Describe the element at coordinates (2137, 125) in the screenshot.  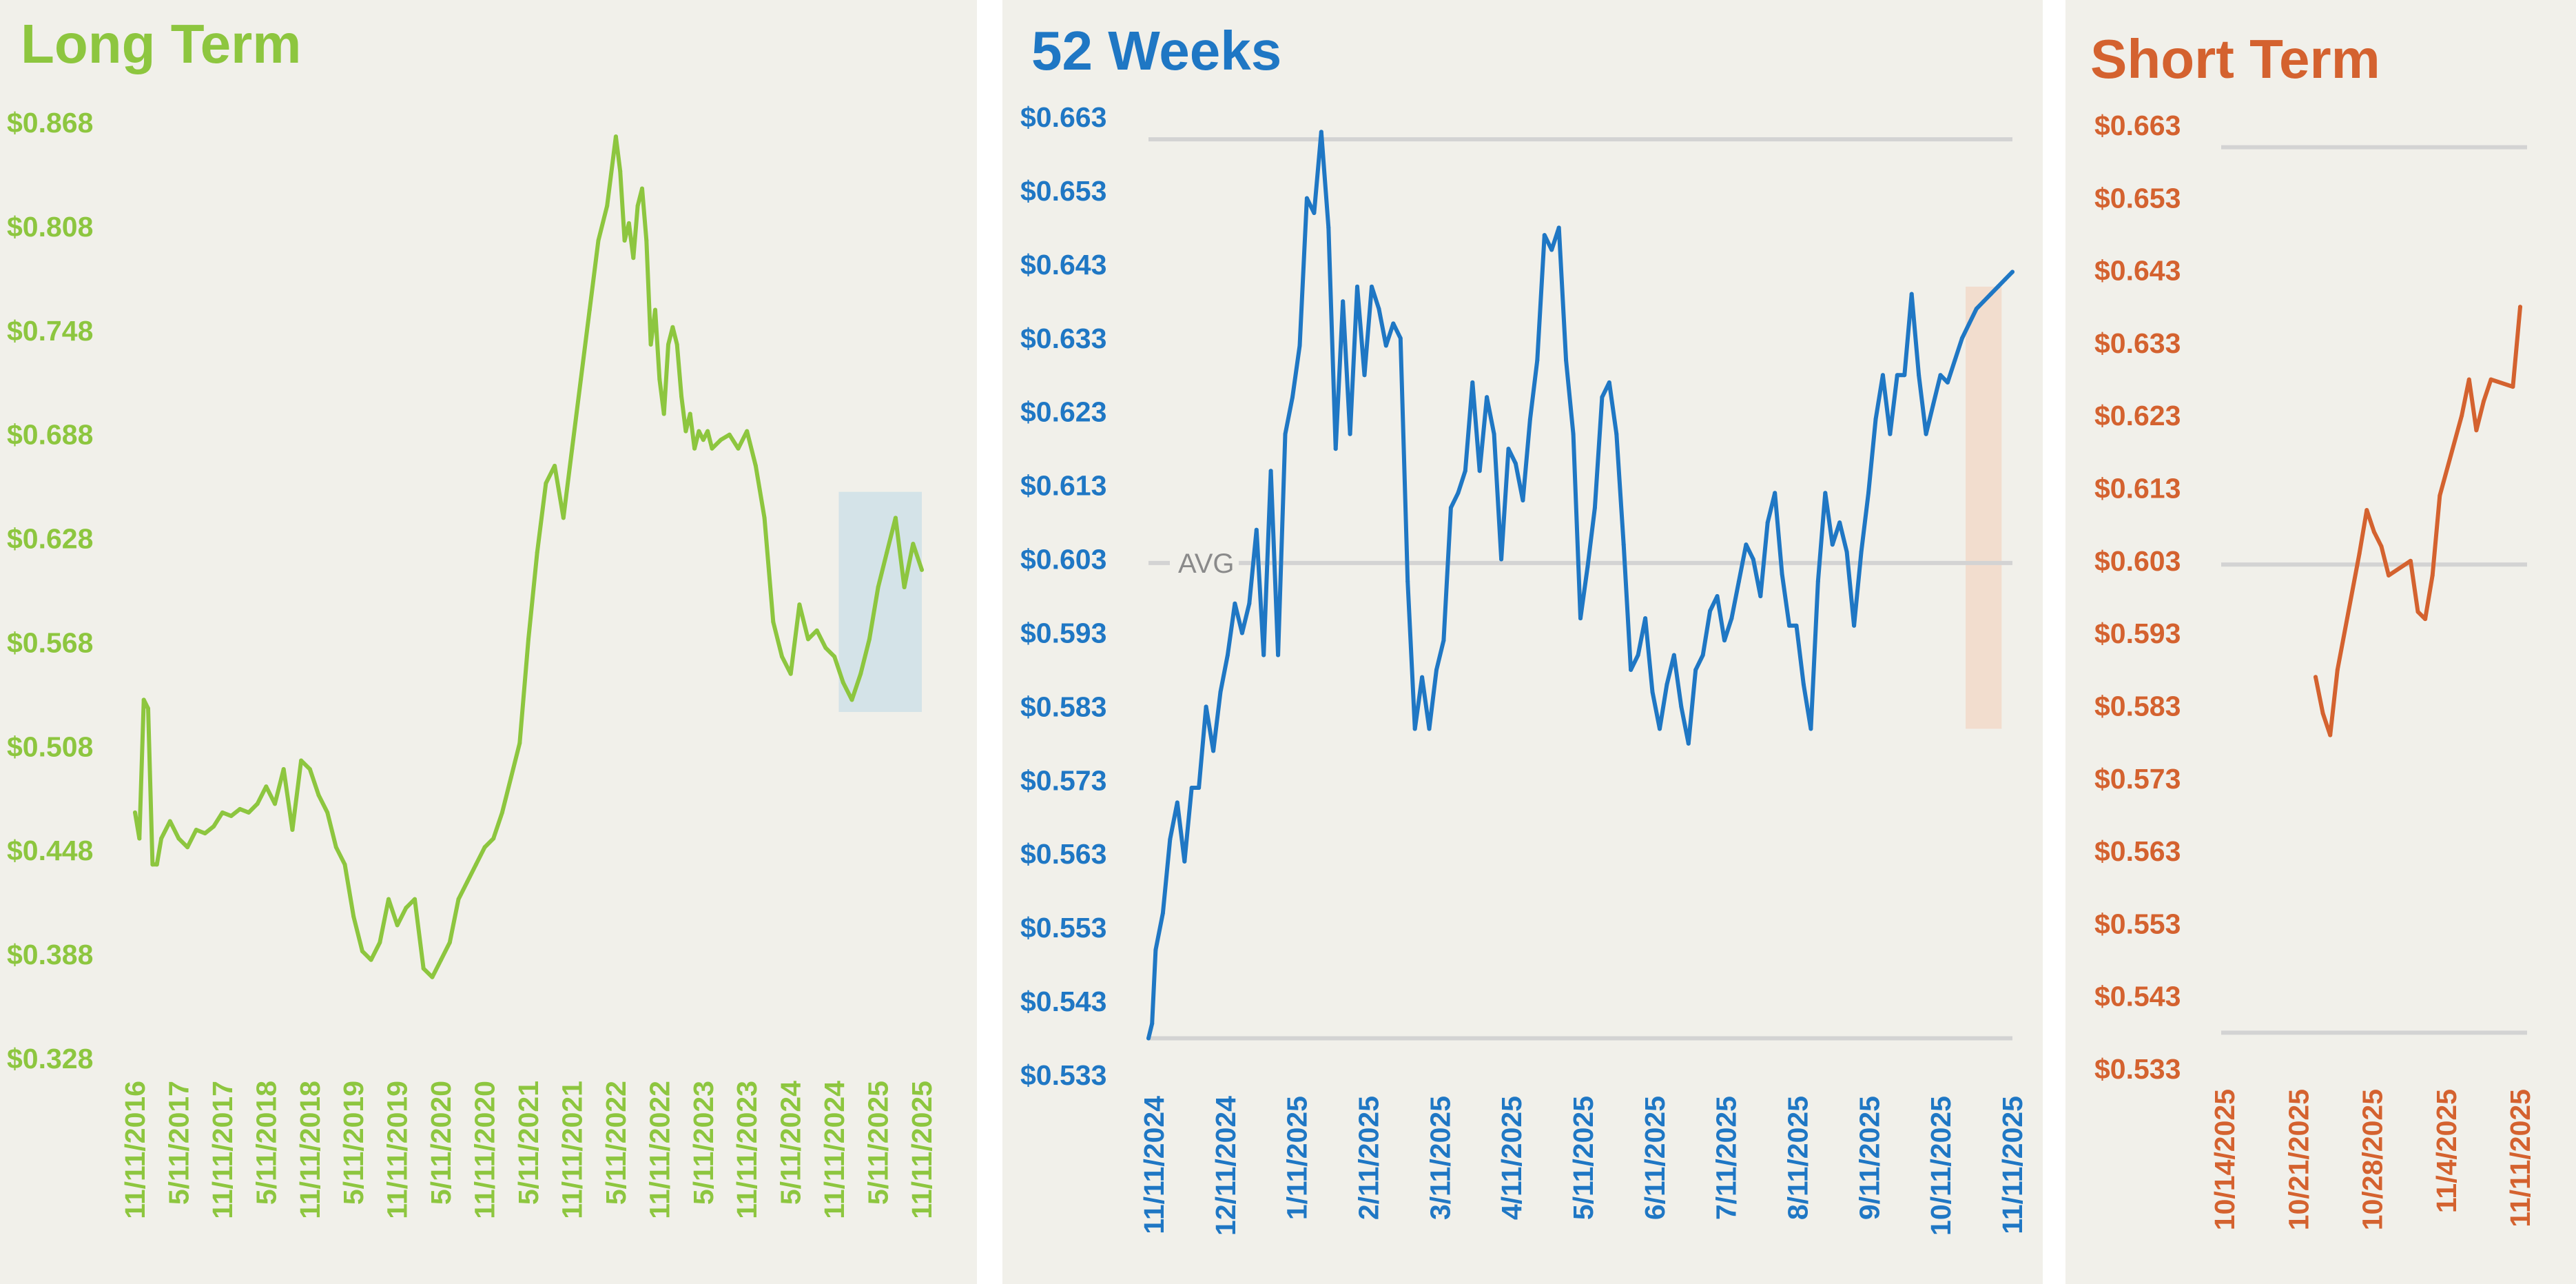
I see `y-tick-label: $0.663` at that location.